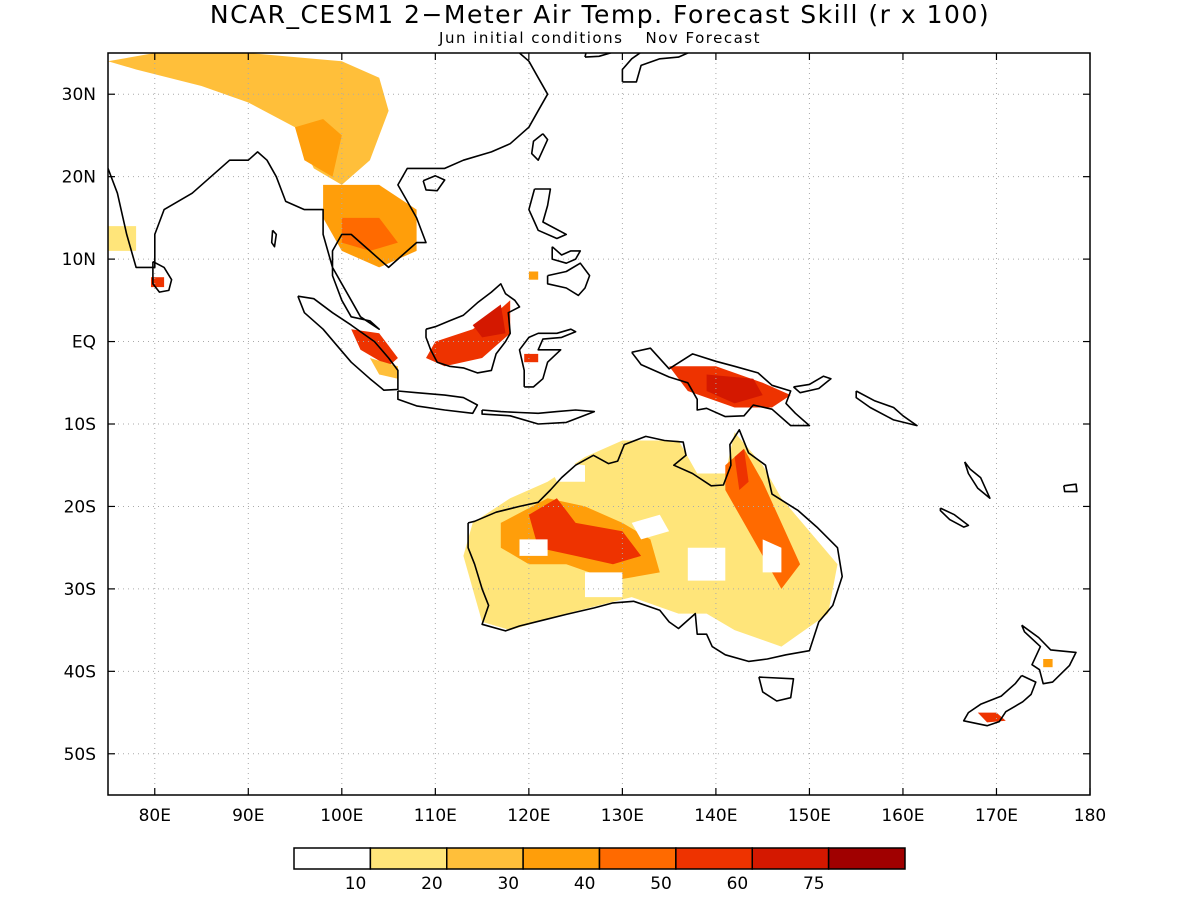 Image resolution: width=1200 pixels, height=900 pixels. I want to click on lat-tick-label: 30S, so click(80, 590).